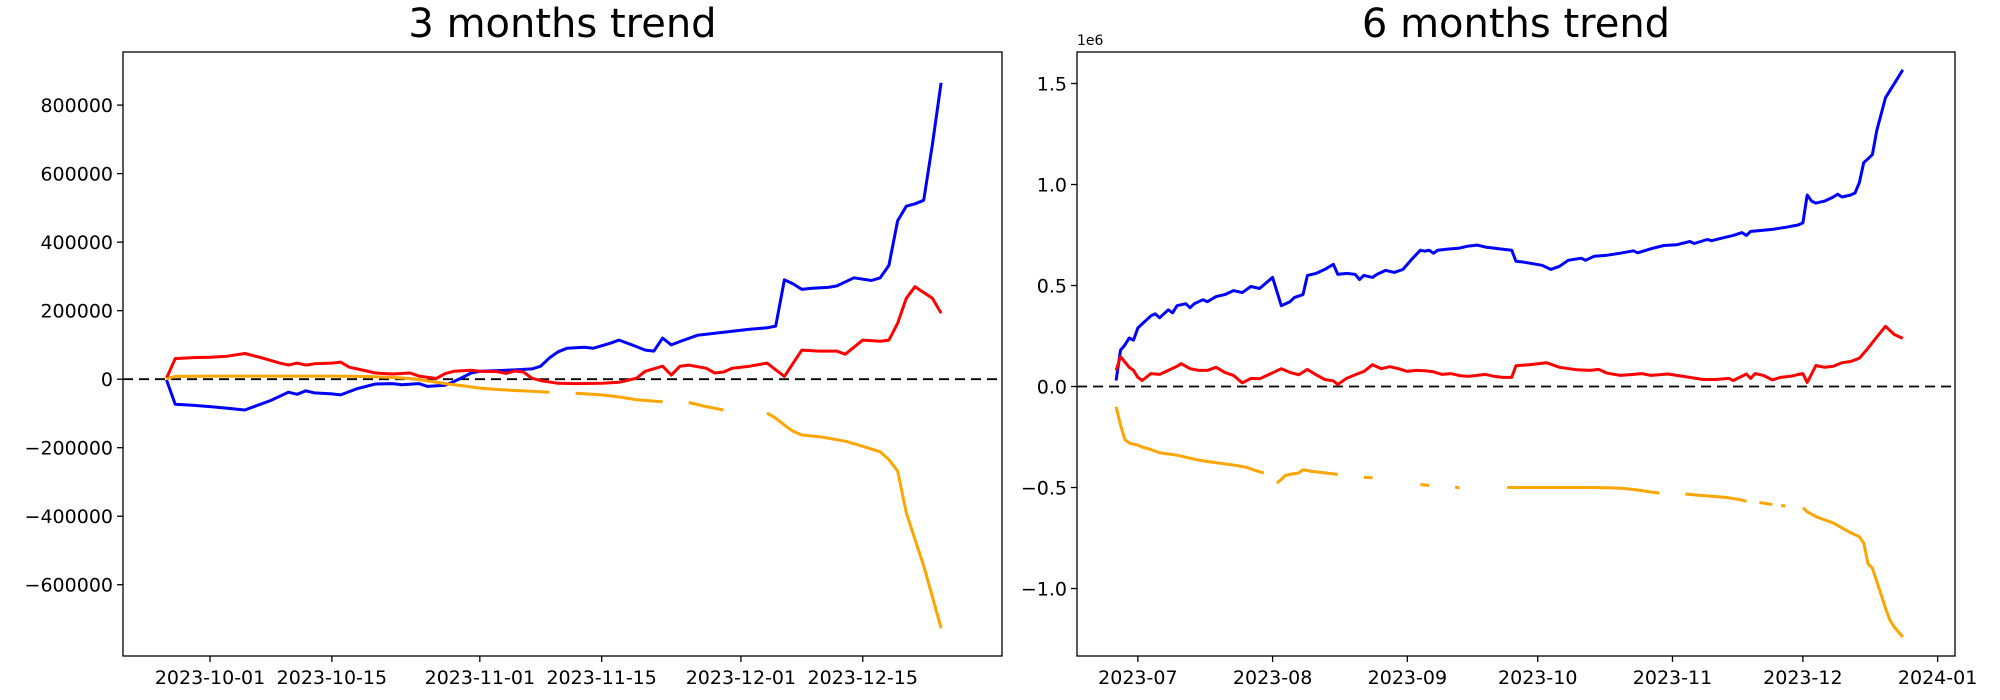 The height and width of the screenshot is (700, 2000). What do you see at coordinates (1044, 590) in the screenshot?
I see `y-tick-label: −1.0` at bounding box center [1044, 590].